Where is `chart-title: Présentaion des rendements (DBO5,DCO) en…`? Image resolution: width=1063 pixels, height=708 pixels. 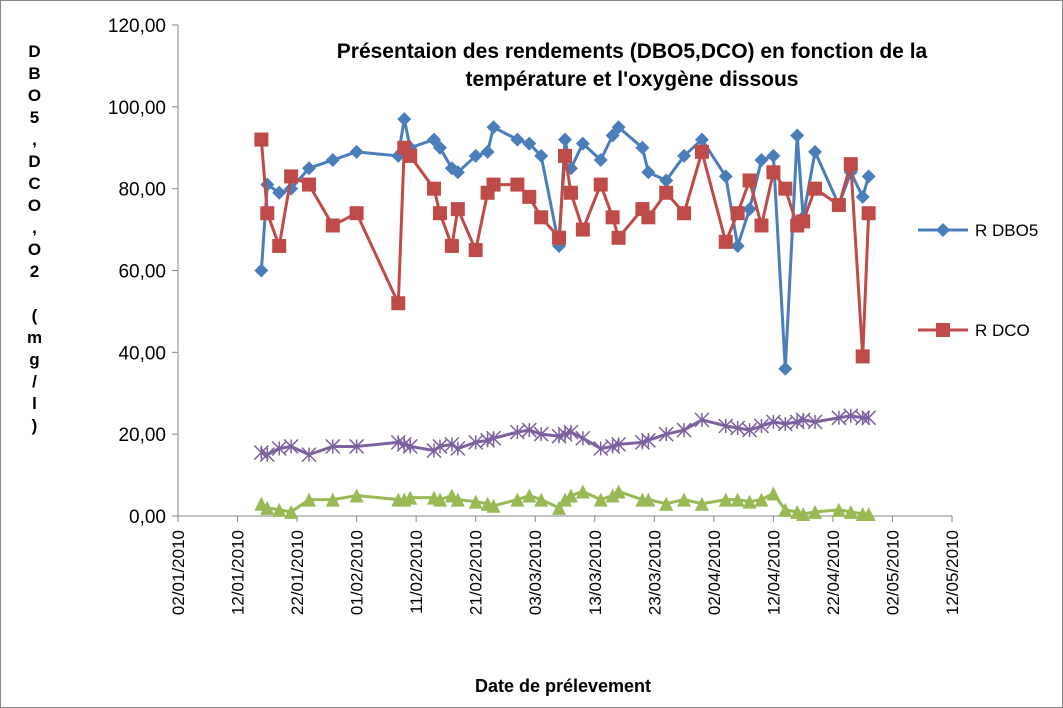
chart-title: Présentaion des rendements (DBO5,DCO) en… is located at coordinates (632, 51).